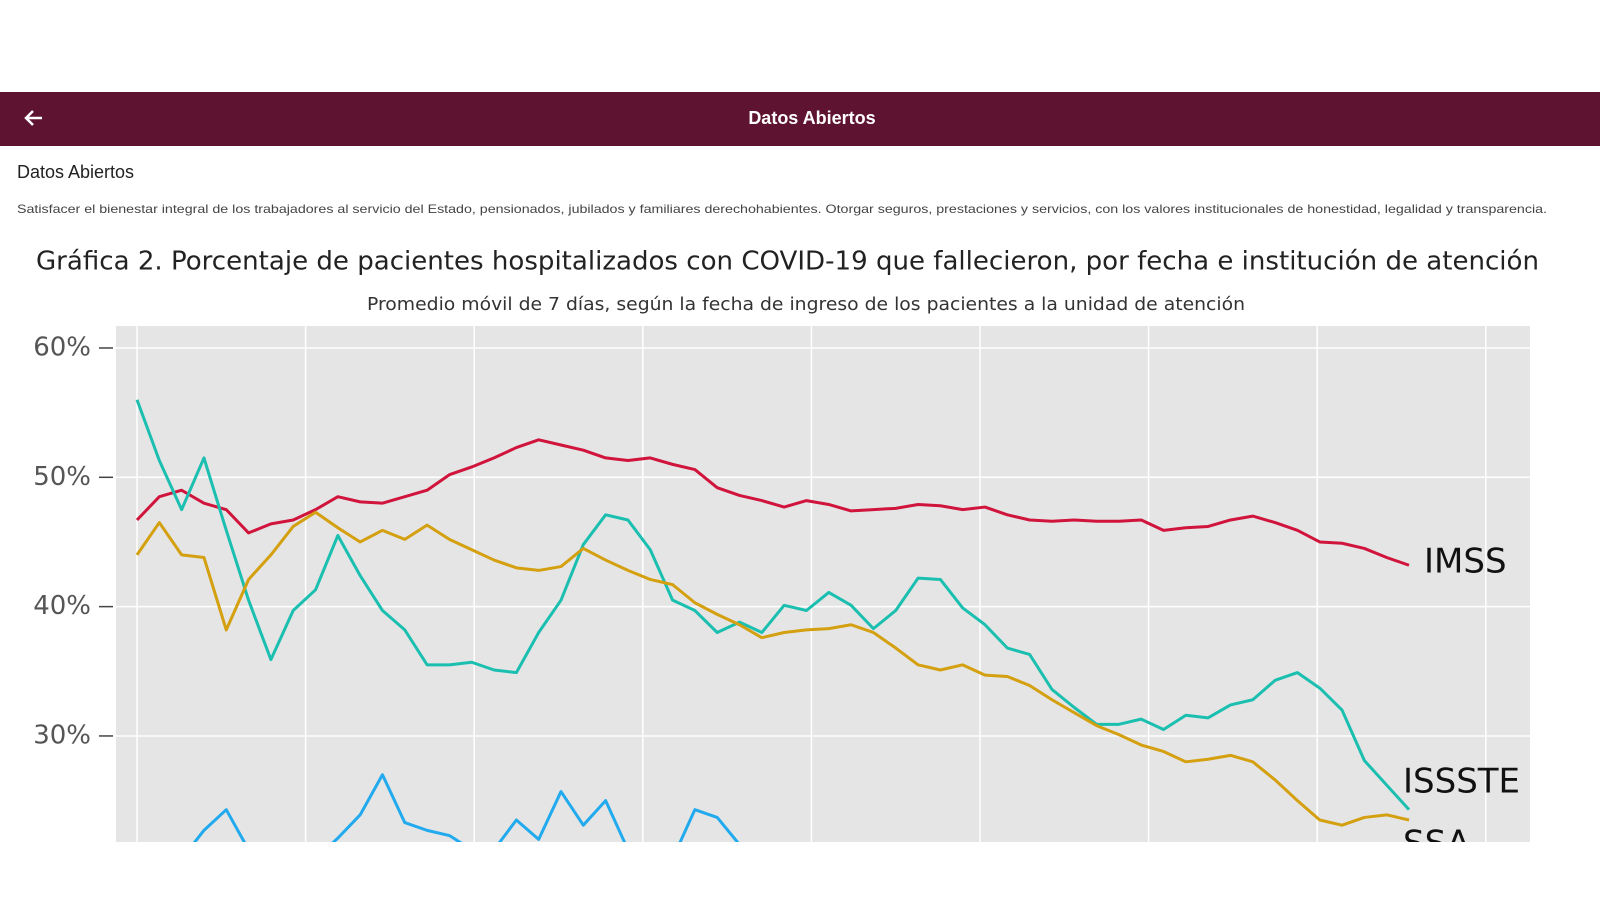  Describe the element at coordinates (1461, 782) in the screenshot. I see `series-label: ISSSTE` at that location.